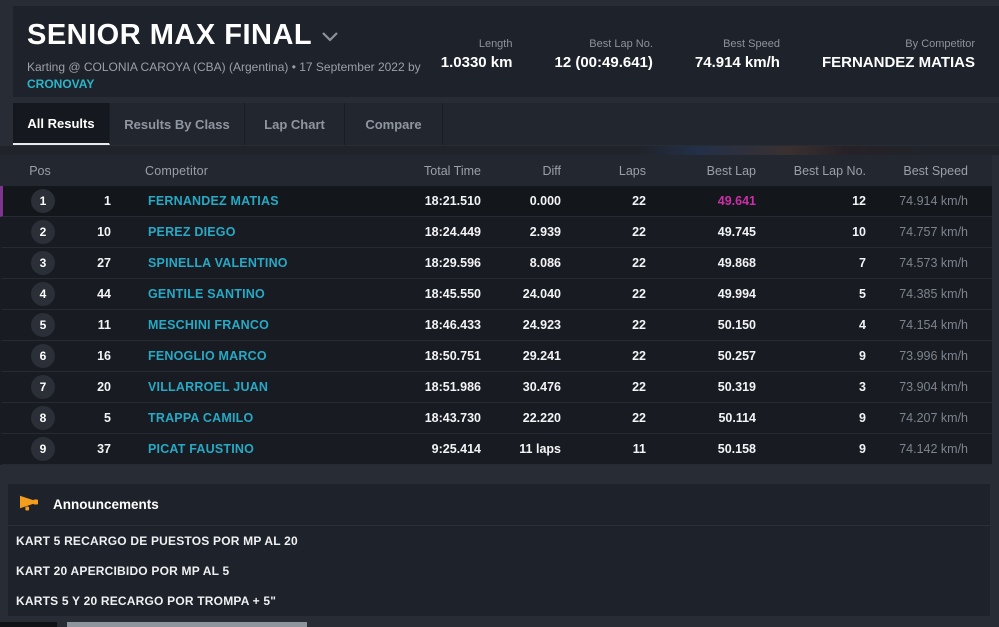  I want to click on diff-value: 8.086, so click(545, 263).